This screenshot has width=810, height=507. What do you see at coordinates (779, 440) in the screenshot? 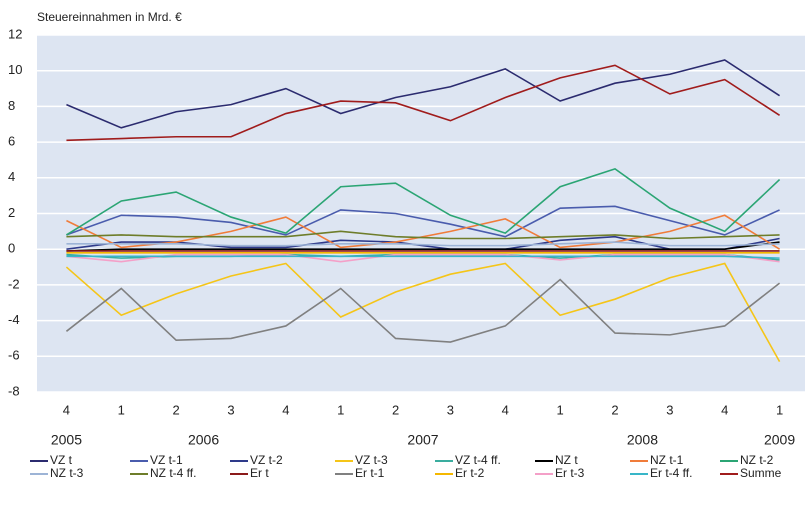
I see `year-label: 2009` at bounding box center [779, 440].